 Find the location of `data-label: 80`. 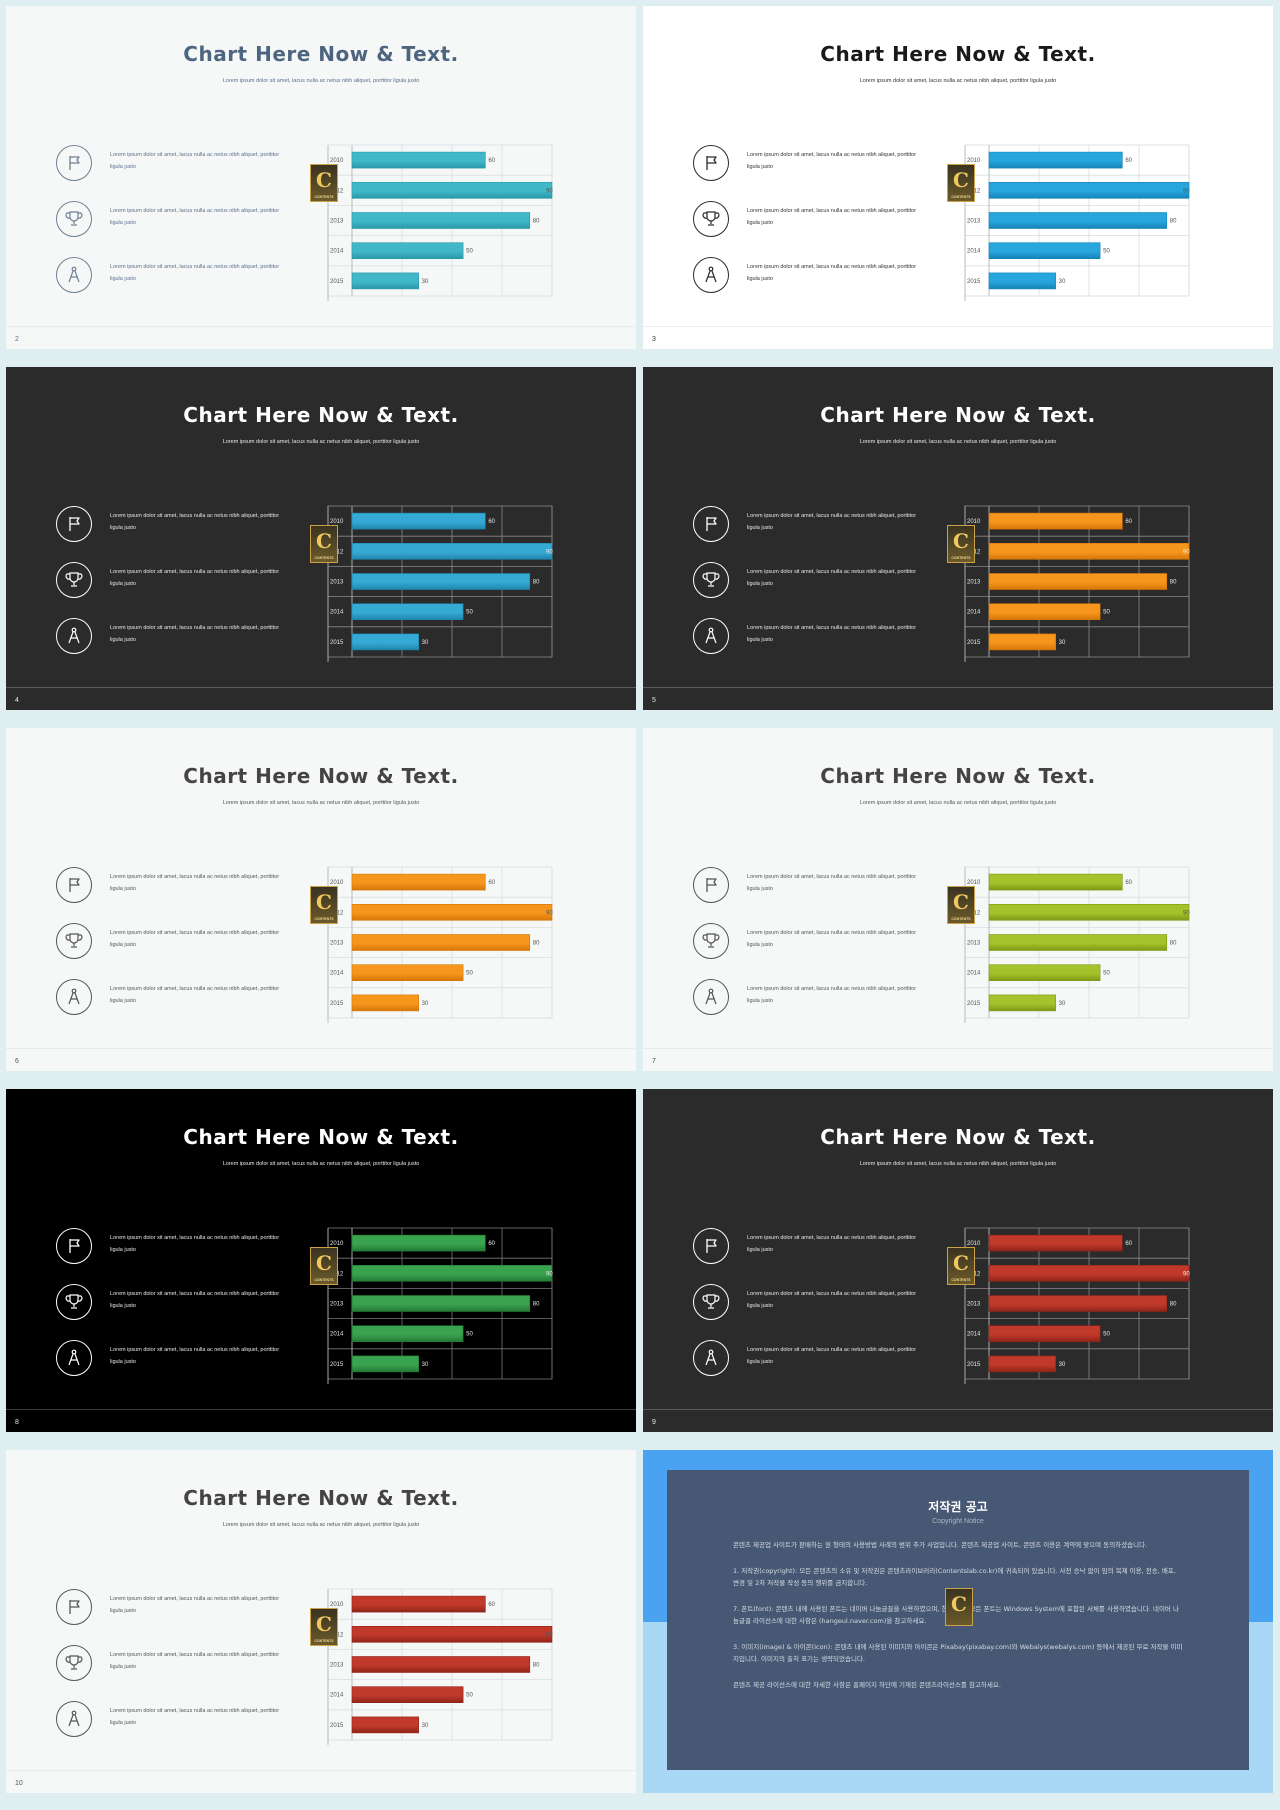

data-label: 80 is located at coordinates (1173, 222).